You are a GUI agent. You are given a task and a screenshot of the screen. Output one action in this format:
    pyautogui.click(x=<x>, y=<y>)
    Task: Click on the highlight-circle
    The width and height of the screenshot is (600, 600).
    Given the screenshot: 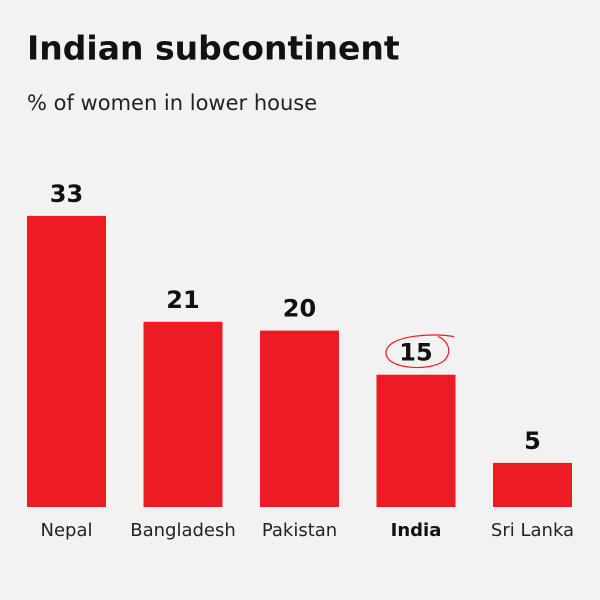 What is the action you would take?
    pyautogui.click(x=420, y=351)
    